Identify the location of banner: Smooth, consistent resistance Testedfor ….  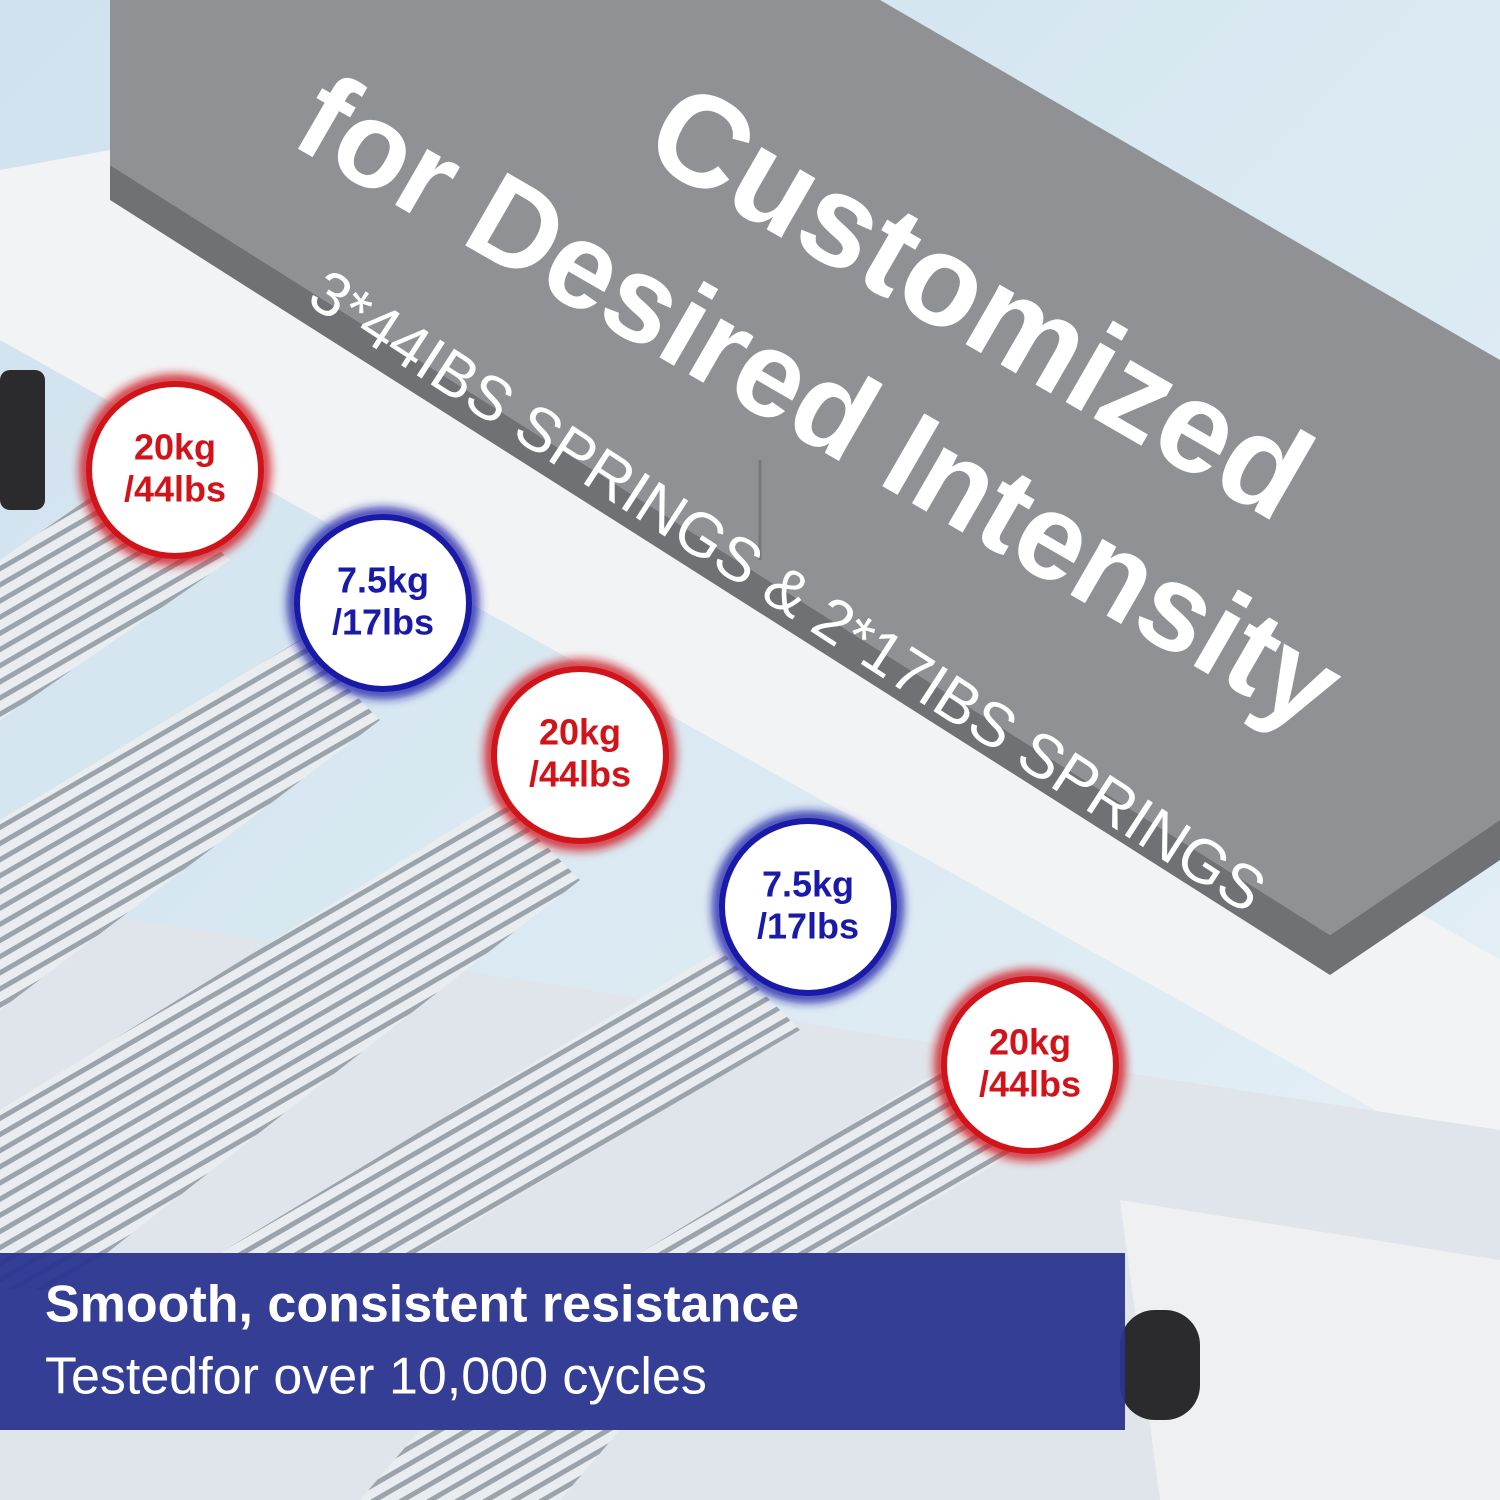
(562, 1341).